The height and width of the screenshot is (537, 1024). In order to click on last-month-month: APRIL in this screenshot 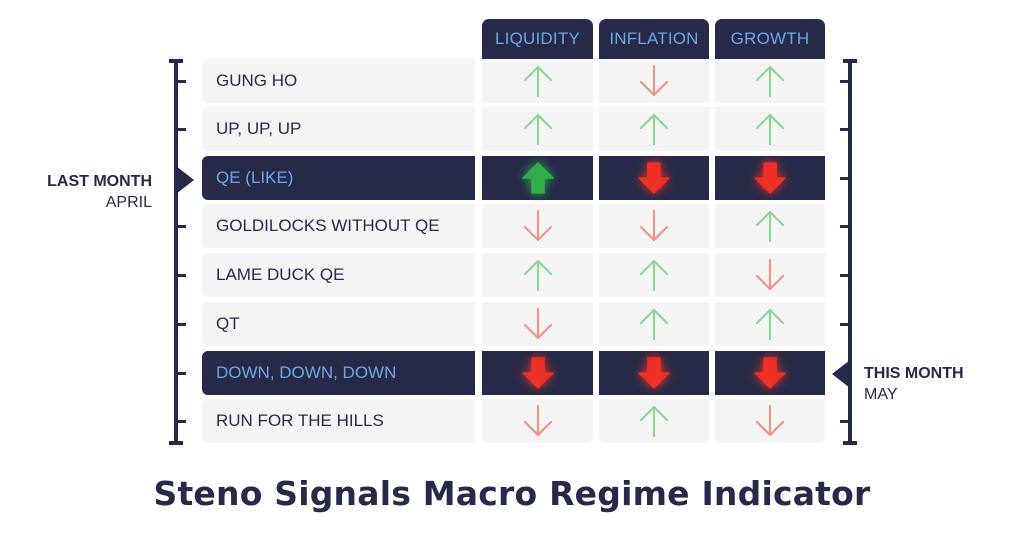, I will do `click(128, 202)`.